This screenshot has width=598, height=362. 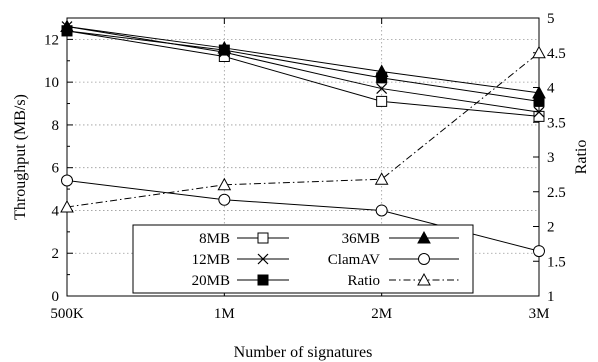 What do you see at coordinates (400, 238) in the screenshot?
I see `legend-entry-36mb: 36MB` at bounding box center [400, 238].